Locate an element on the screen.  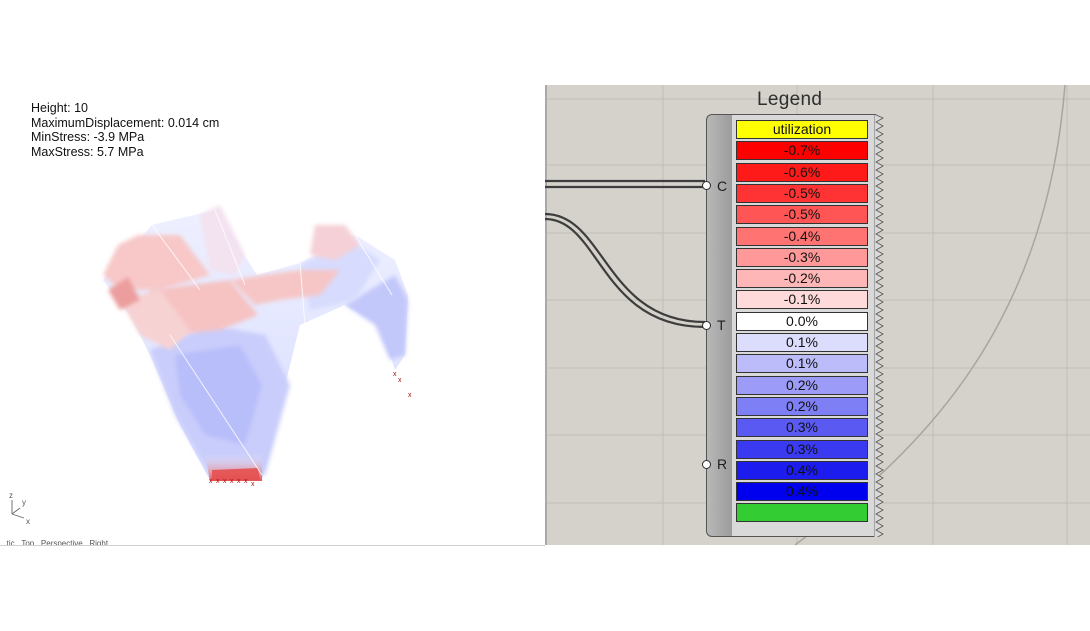
component-input-side: C T R is located at coordinates (717, 325).